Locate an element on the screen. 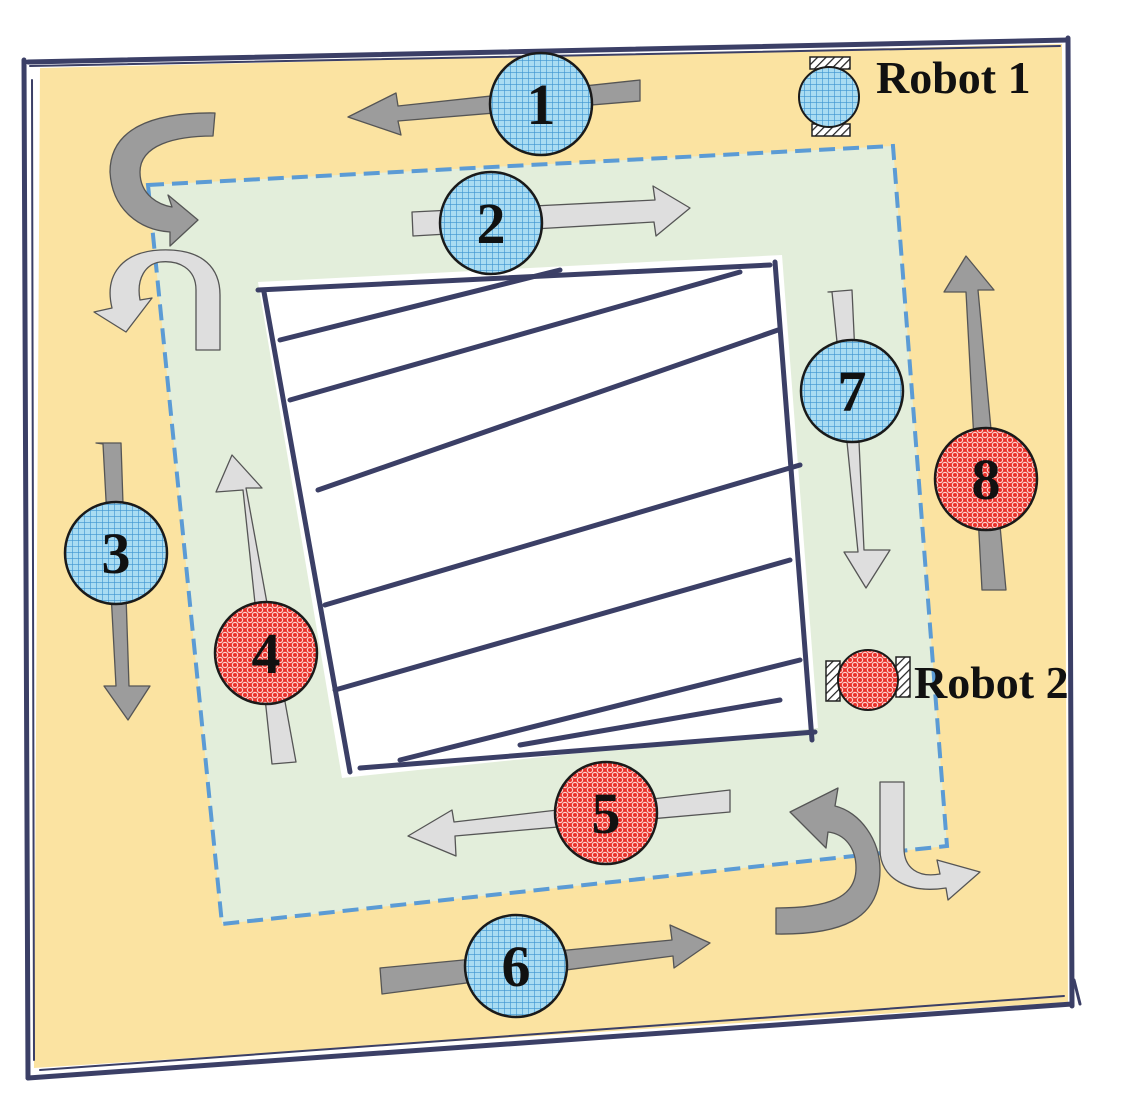 Image resolution: width=1145 pixels, height=1107 pixels. position-4-marker: 4 is located at coordinates (266, 653).